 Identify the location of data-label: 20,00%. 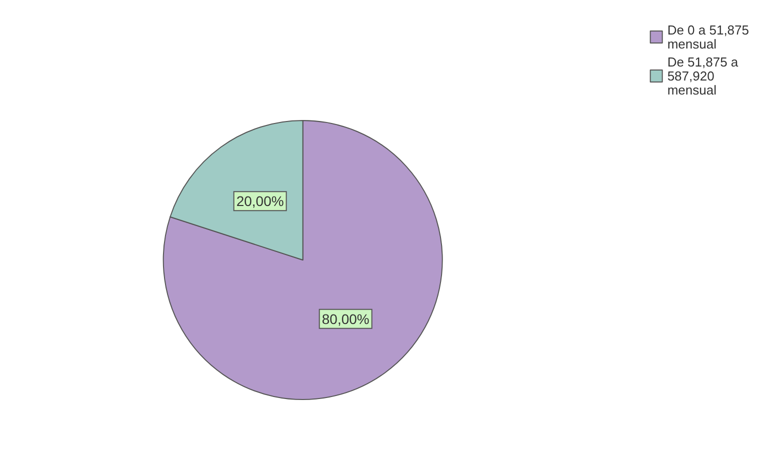
(260, 201).